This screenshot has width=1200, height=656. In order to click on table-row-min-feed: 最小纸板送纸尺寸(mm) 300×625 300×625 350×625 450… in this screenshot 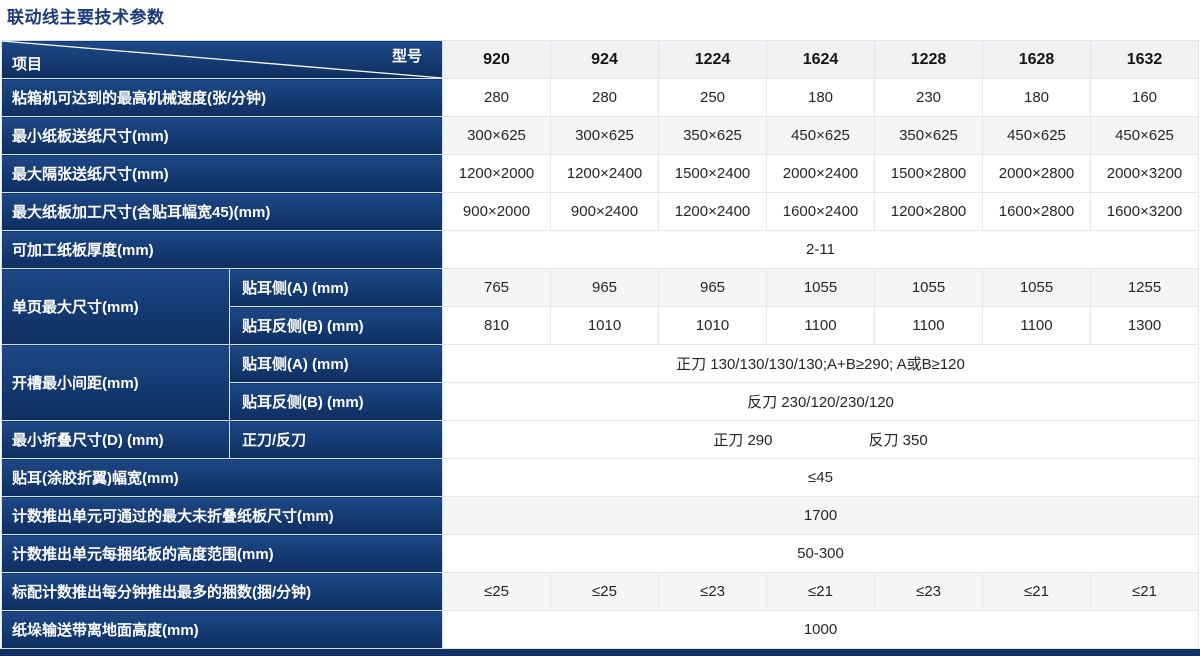, I will do `click(600, 135)`.